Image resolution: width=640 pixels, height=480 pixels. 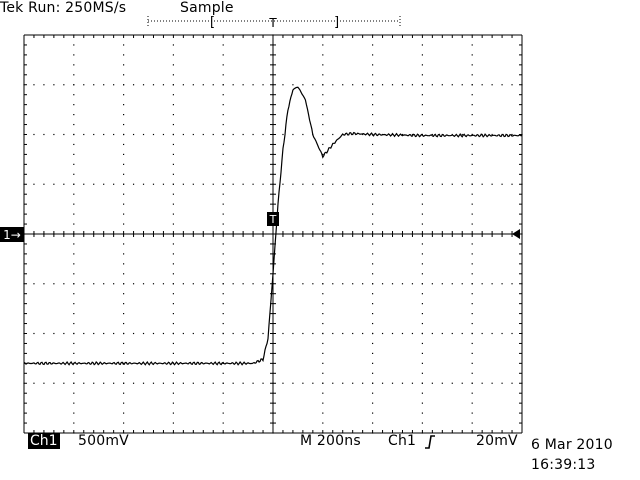 What do you see at coordinates (12, 235) in the screenshot?
I see `channel-ground-label: 1→` at bounding box center [12, 235].